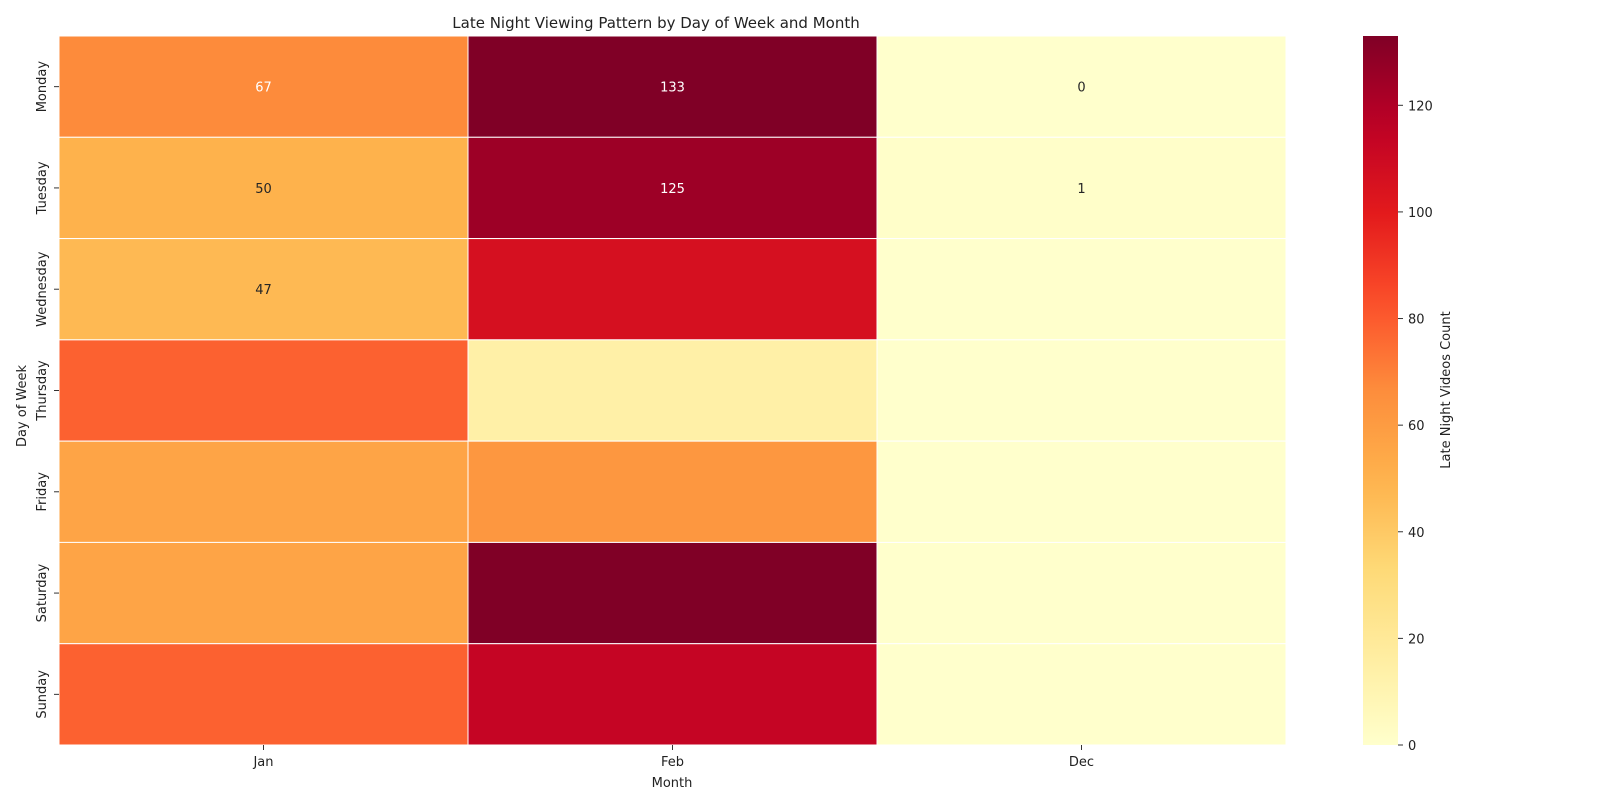 This screenshot has width=1600, height=800. Describe the element at coordinates (42, 188) in the screenshot. I see `y-tick-label: Tuesday` at that location.